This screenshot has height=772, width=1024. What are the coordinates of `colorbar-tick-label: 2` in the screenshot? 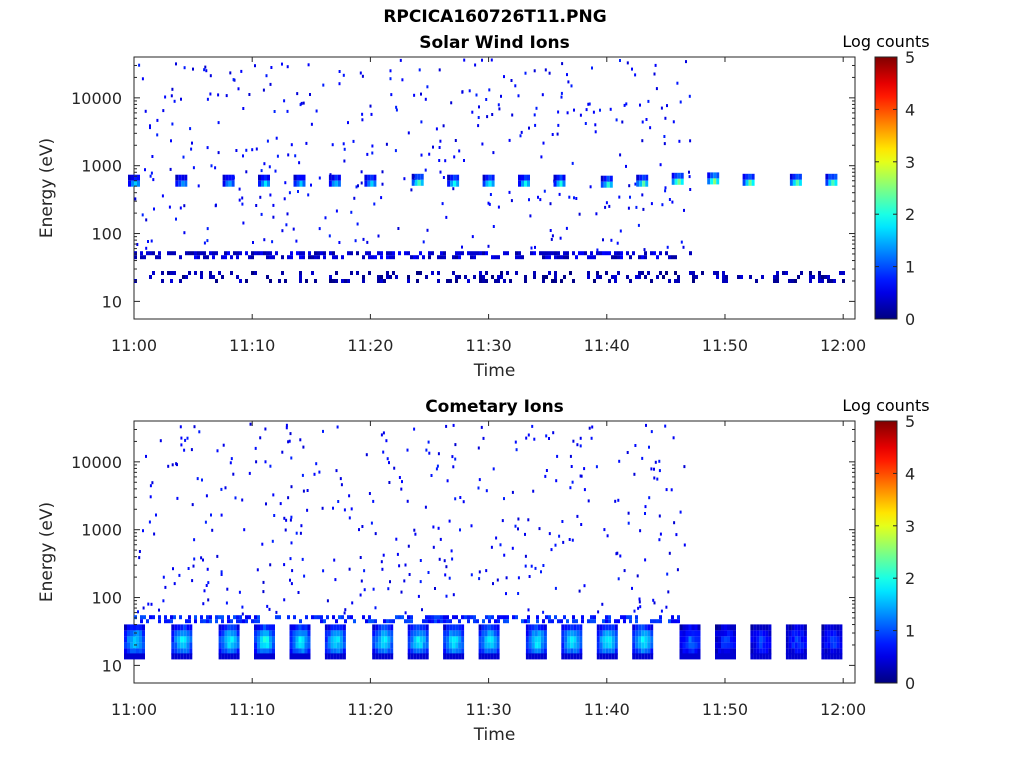 It's located at (910, 578).